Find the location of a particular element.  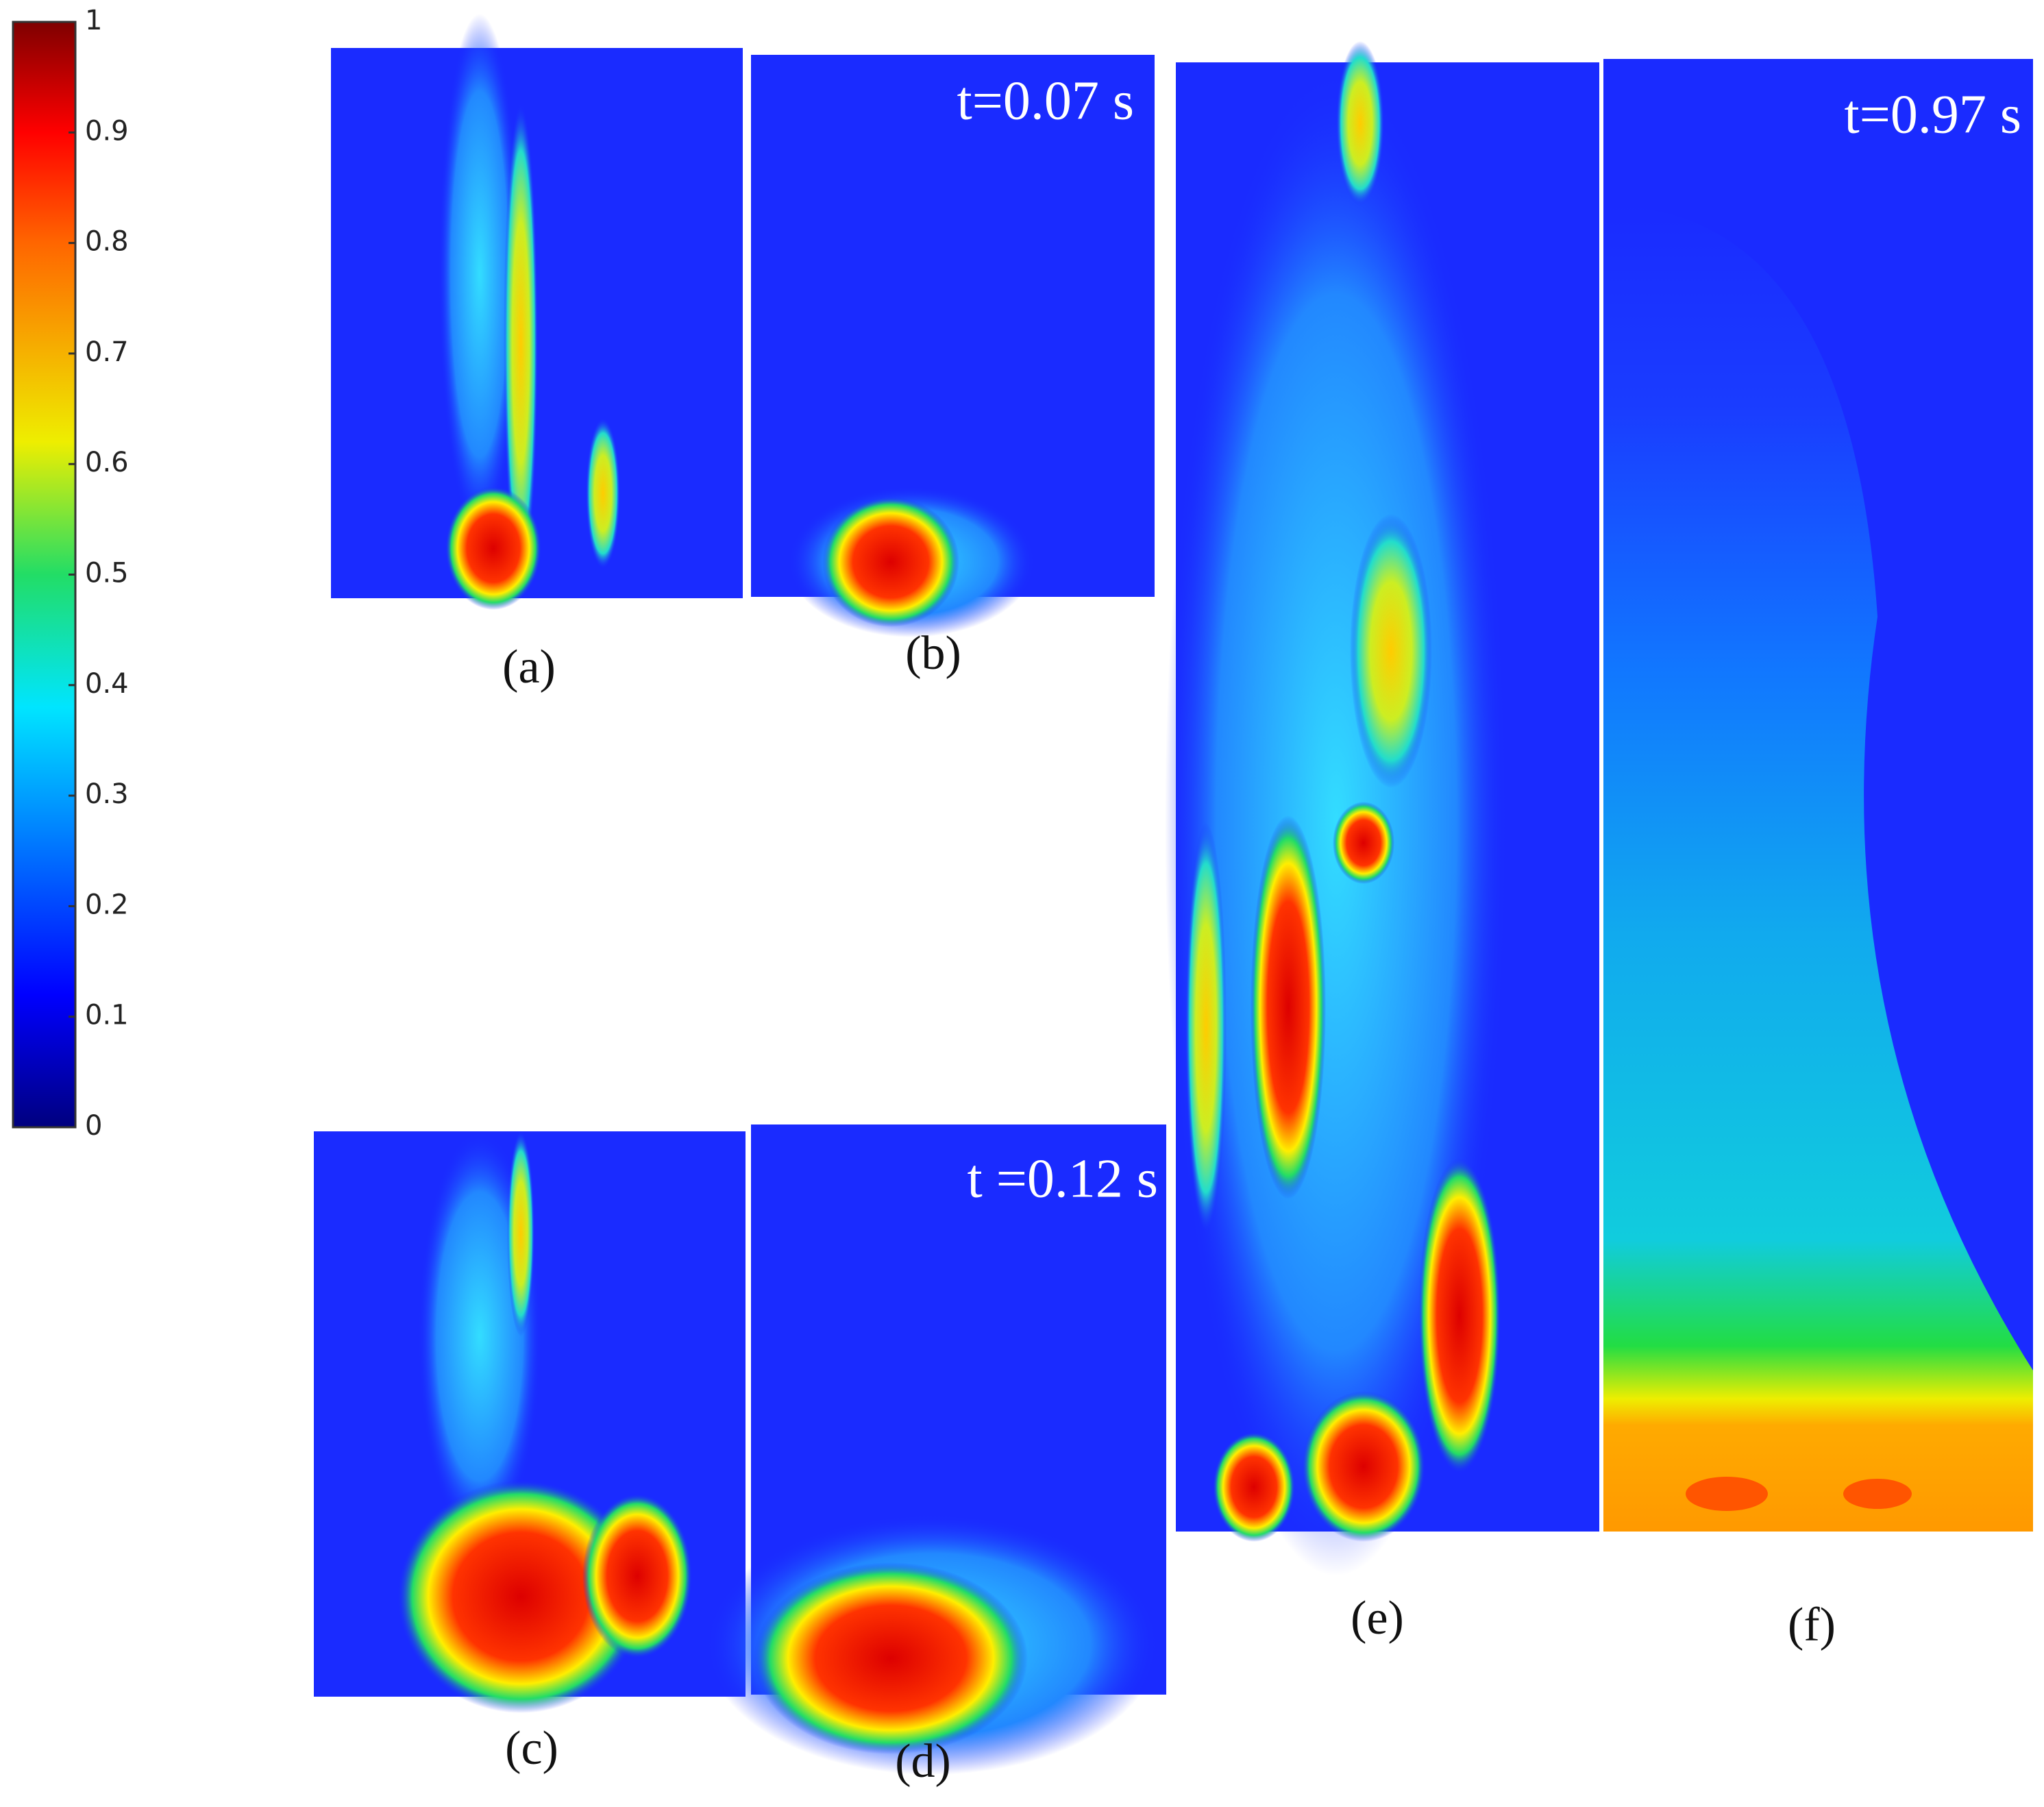

panel-label: (a) is located at coordinates (529, 667).